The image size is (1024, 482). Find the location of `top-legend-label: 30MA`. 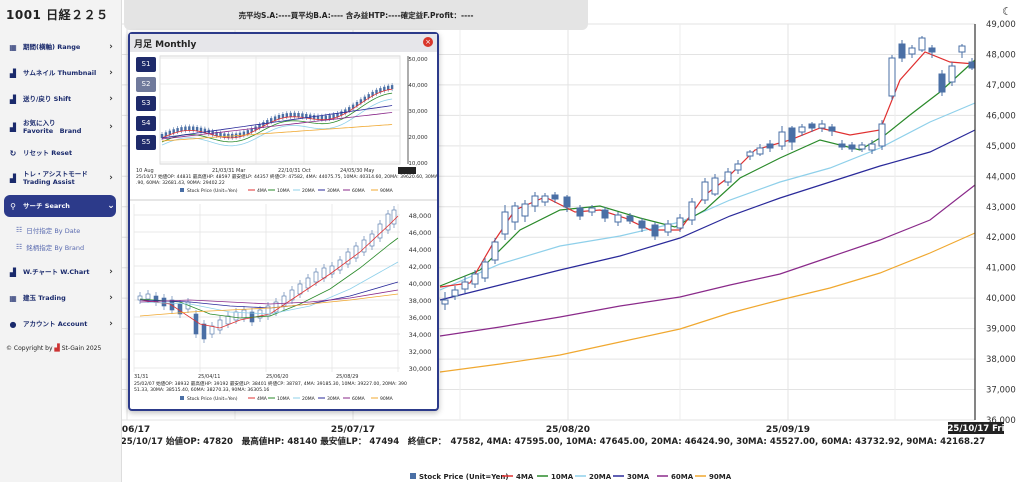

top-legend-label: 30MA is located at coordinates (334, 191).